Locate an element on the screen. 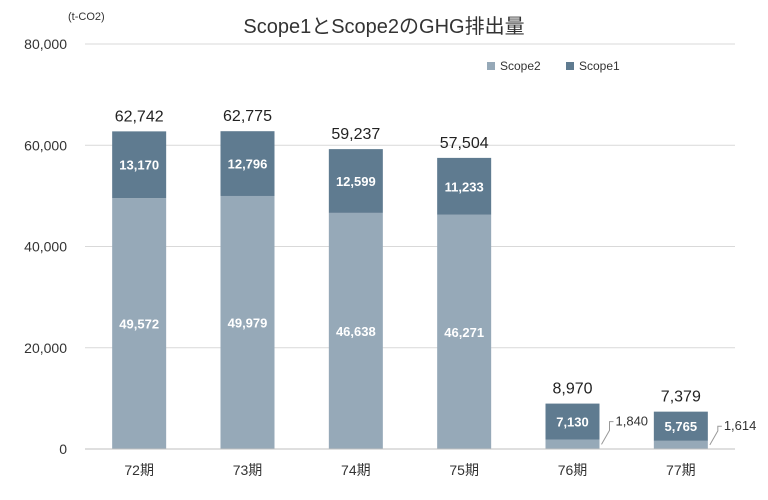 The height and width of the screenshot is (500, 768). x-tick-label: 74期 is located at coordinates (356, 470).